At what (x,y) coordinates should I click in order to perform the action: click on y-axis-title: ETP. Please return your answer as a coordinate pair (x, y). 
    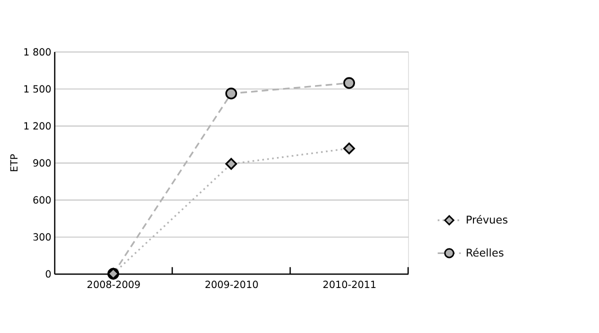
    Looking at the image, I should click on (14, 163).